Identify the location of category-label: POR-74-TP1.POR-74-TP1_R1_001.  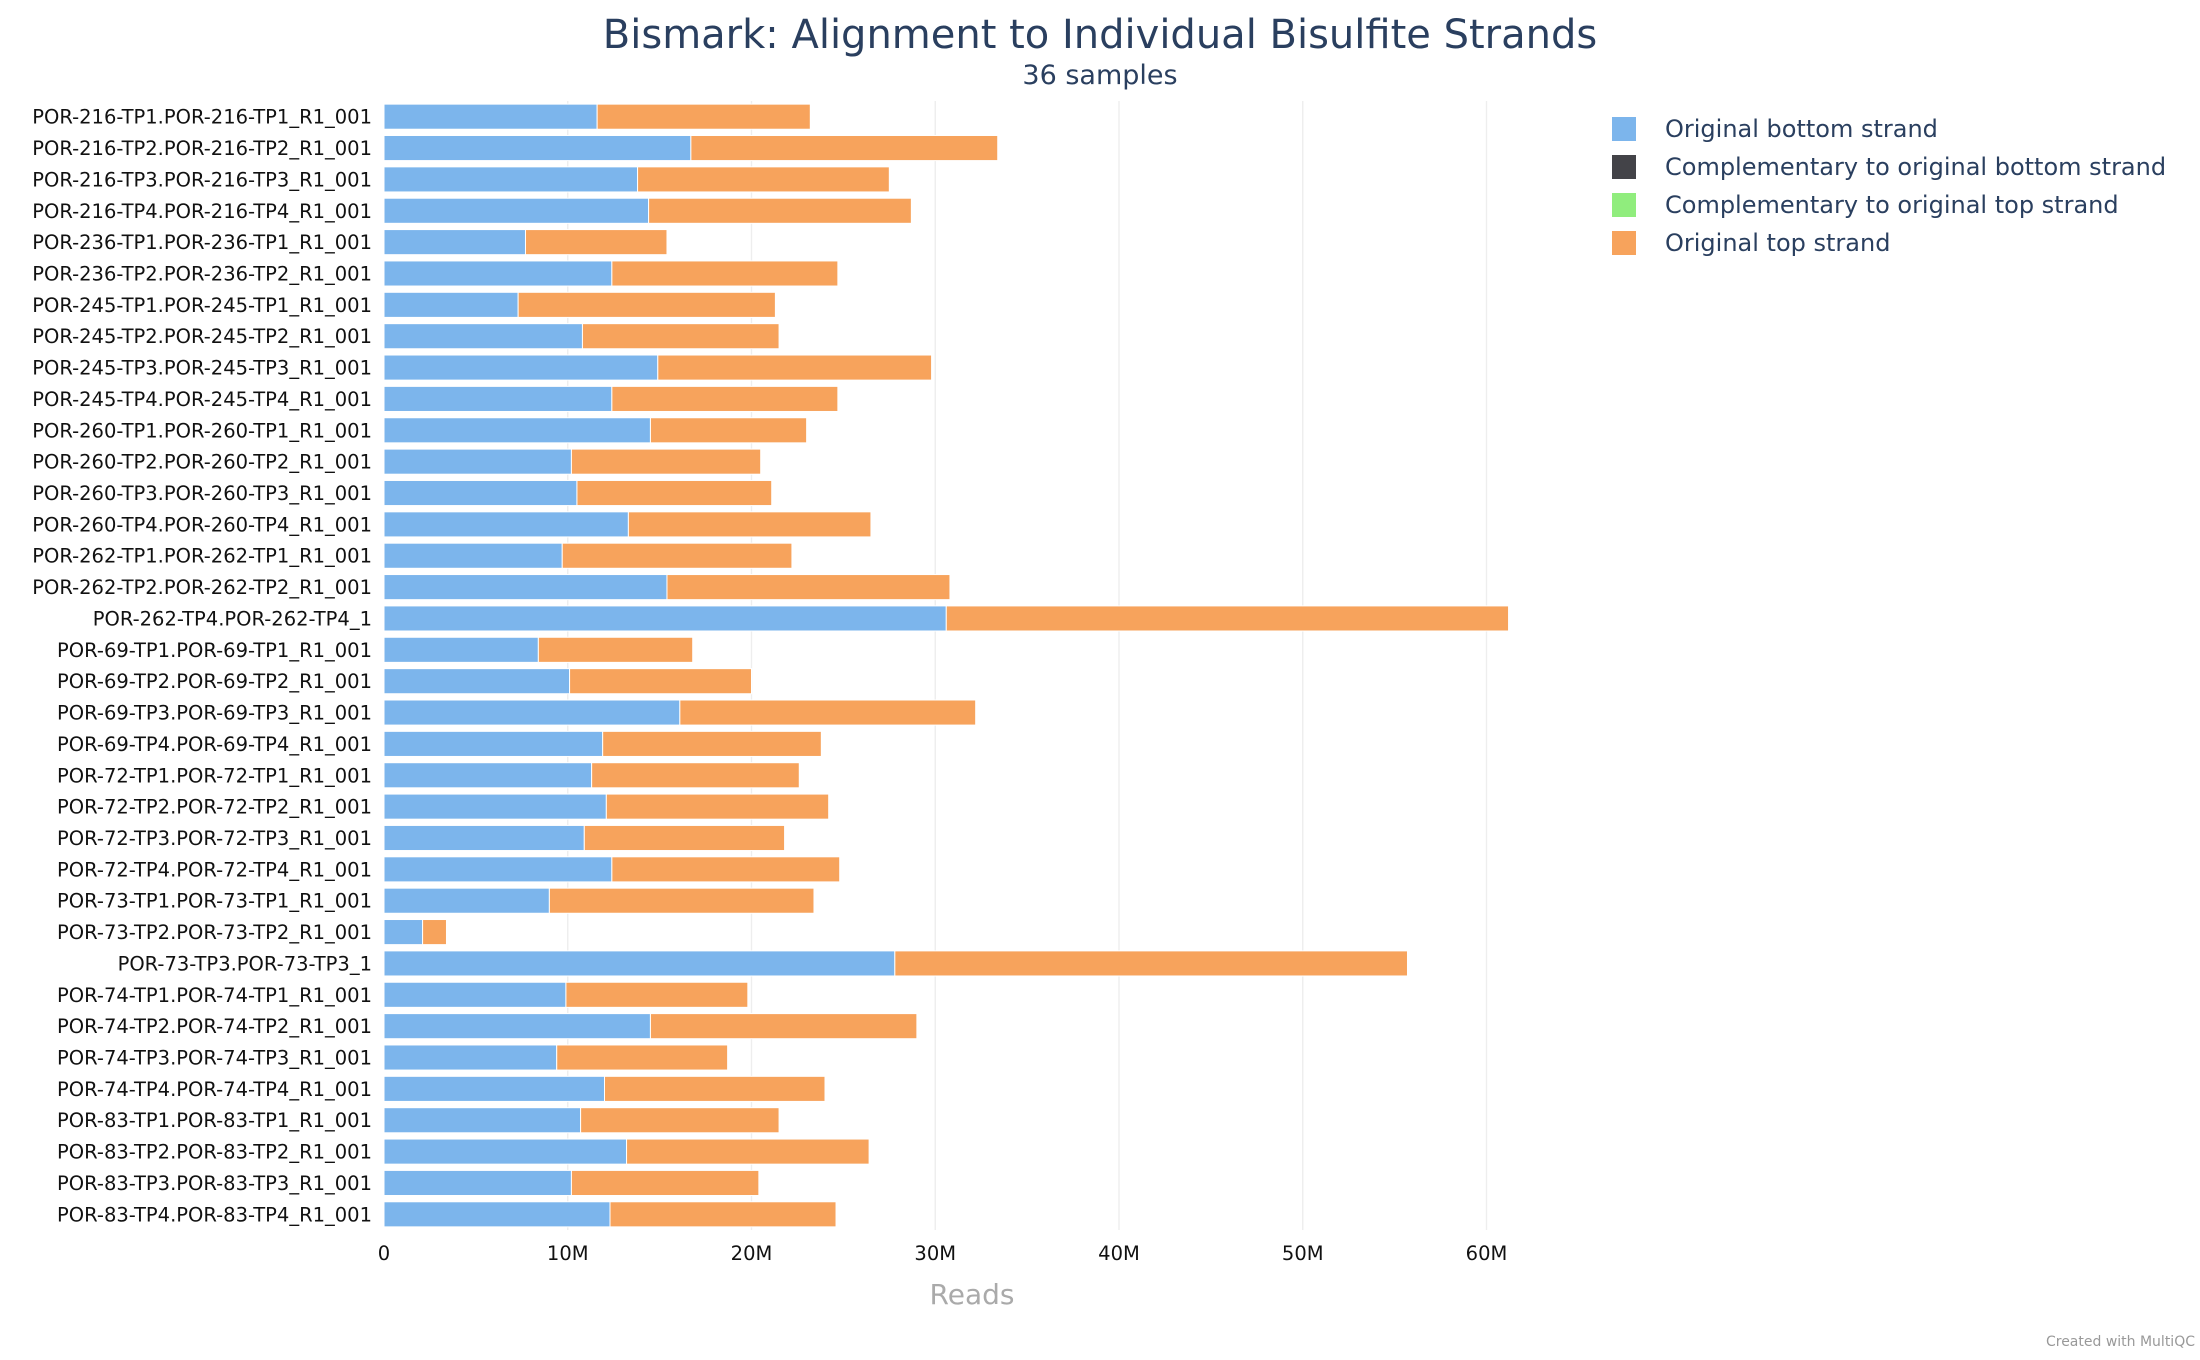
(214, 995).